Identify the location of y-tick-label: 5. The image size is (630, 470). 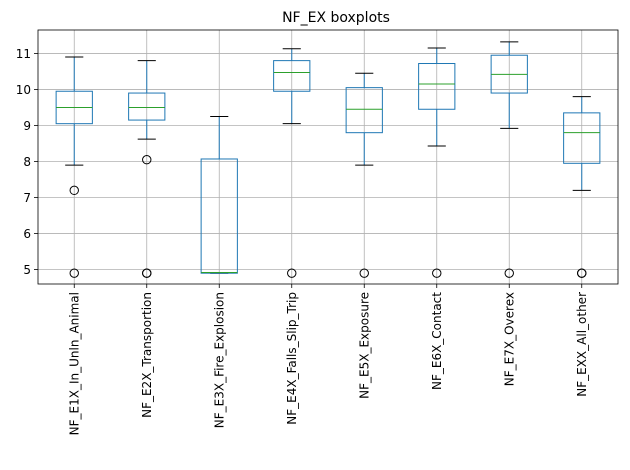
(27, 270).